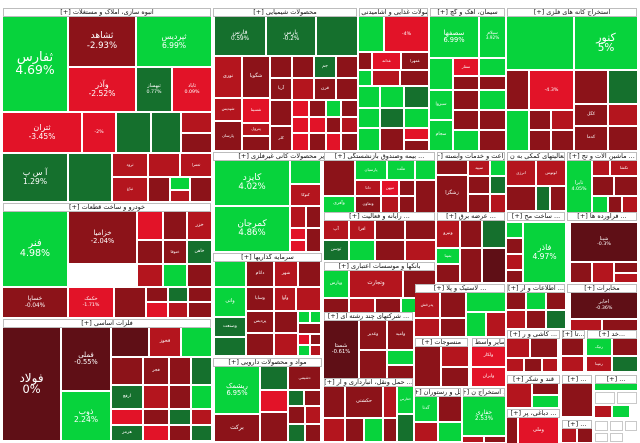 This screenshot has width=640, height=443. What do you see at coordinates (86, 416) in the screenshot?
I see `stock-tile: ذوب 2.24%` at bounding box center [86, 416].